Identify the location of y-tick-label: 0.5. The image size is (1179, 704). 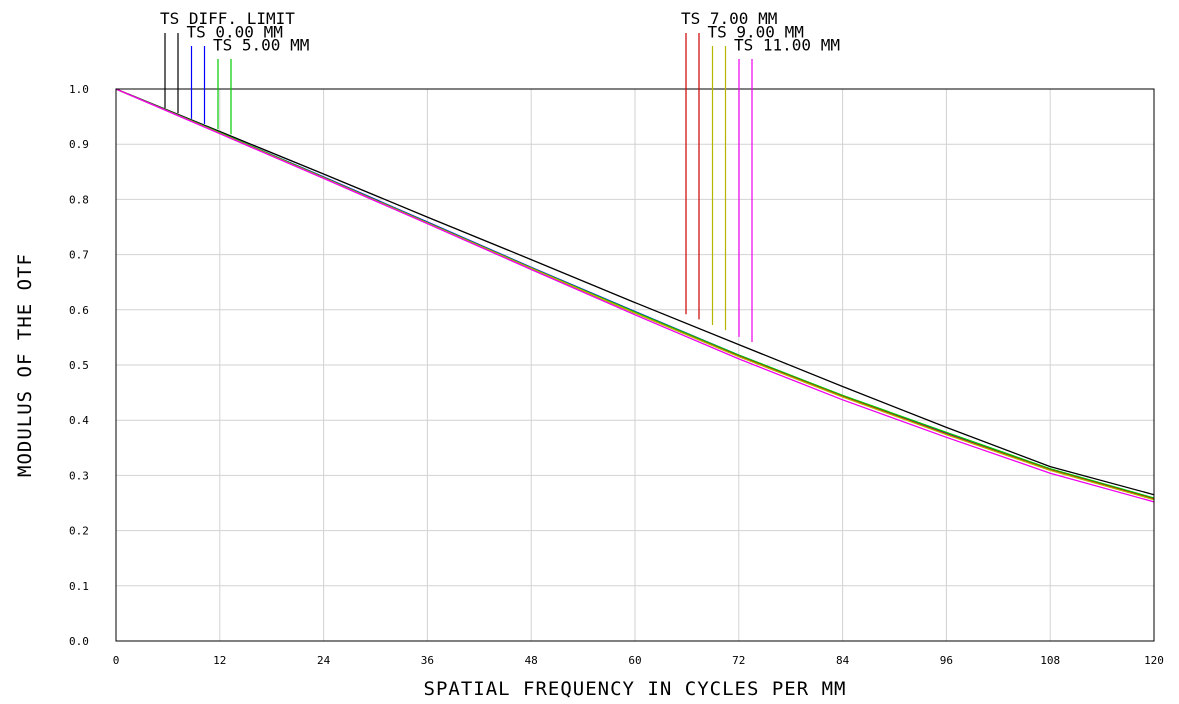
(79, 365).